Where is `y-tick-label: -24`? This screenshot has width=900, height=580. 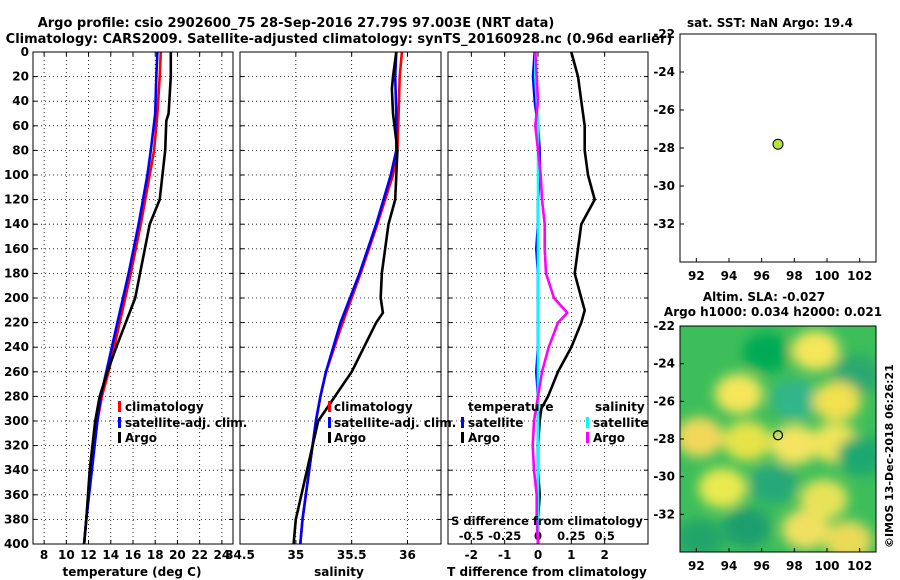 y-tick-label: -24 is located at coordinates (664, 72).